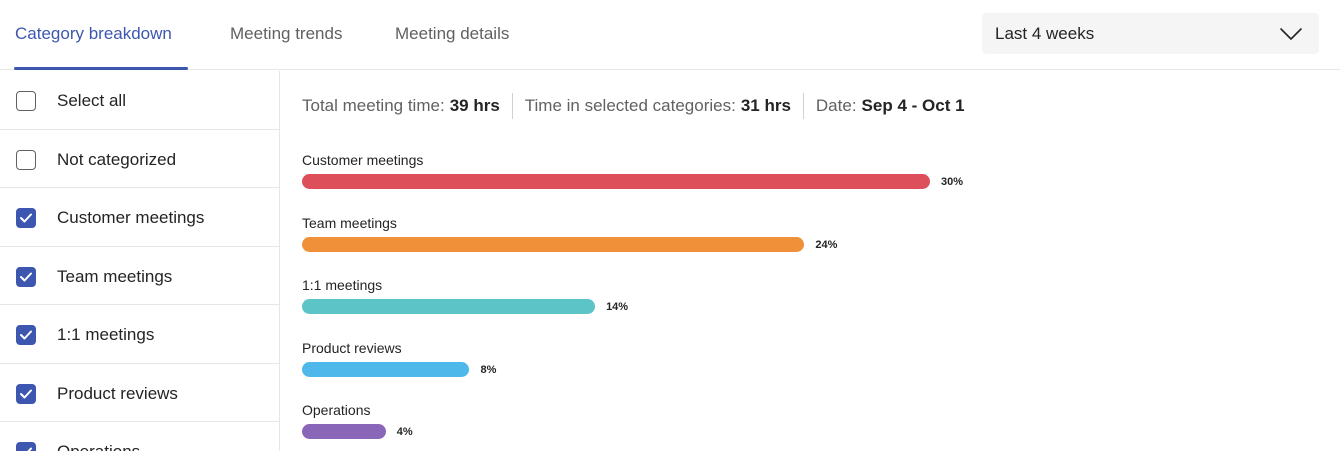 This screenshot has width=1340, height=451. Describe the element at coordinates (363, 160) in the screenshot. I see `bar-label: Customer meetings` at that location.